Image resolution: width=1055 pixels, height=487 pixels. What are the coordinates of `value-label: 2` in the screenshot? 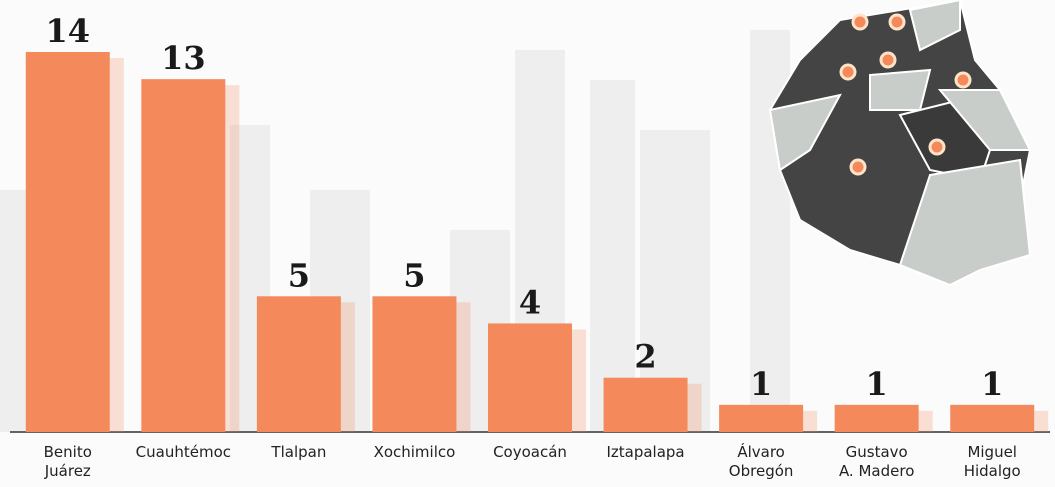 It's located at (645, 357).